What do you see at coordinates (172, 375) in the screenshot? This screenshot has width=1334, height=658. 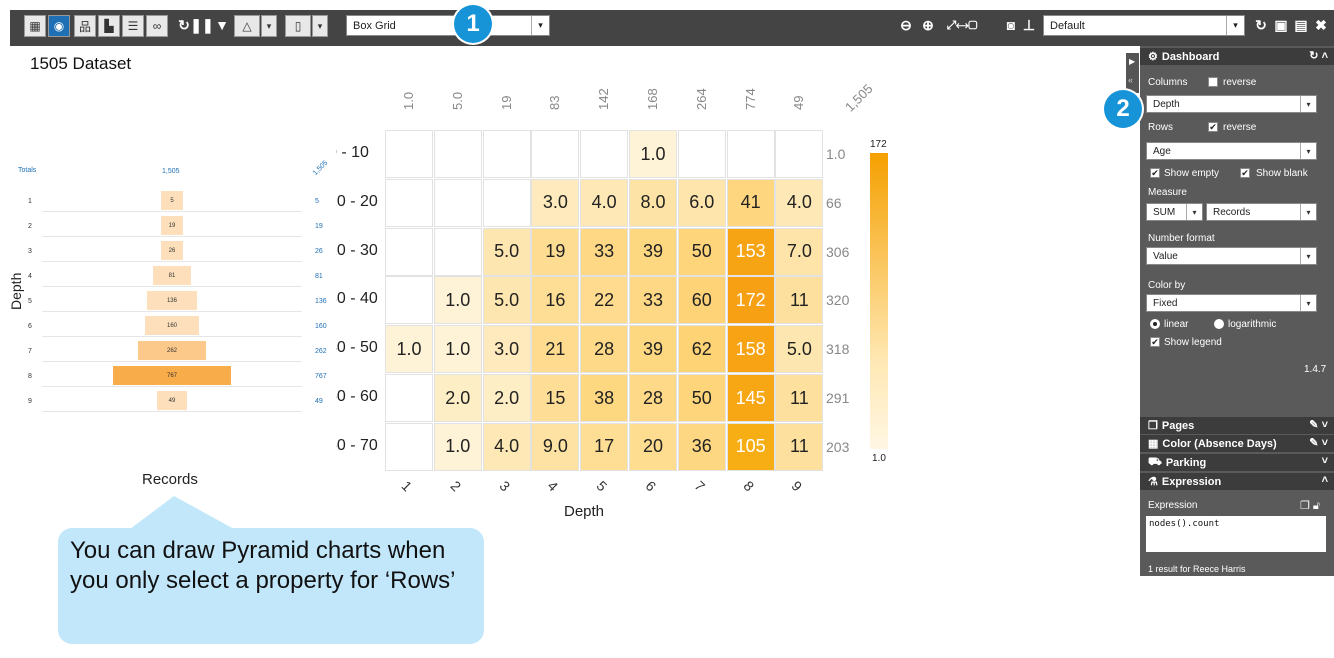 I see `pyramid-bar: 767` at bounding box center [172, 375].